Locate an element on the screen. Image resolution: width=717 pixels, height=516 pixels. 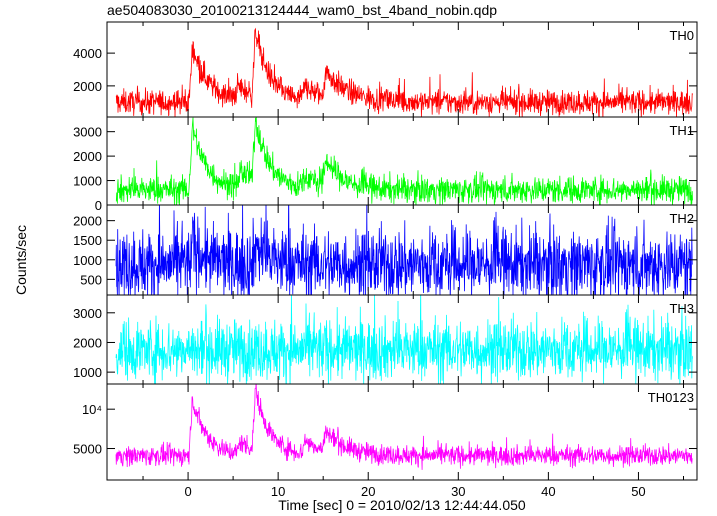
y-tick-label: 5000 is located at coordinates (87, 449).